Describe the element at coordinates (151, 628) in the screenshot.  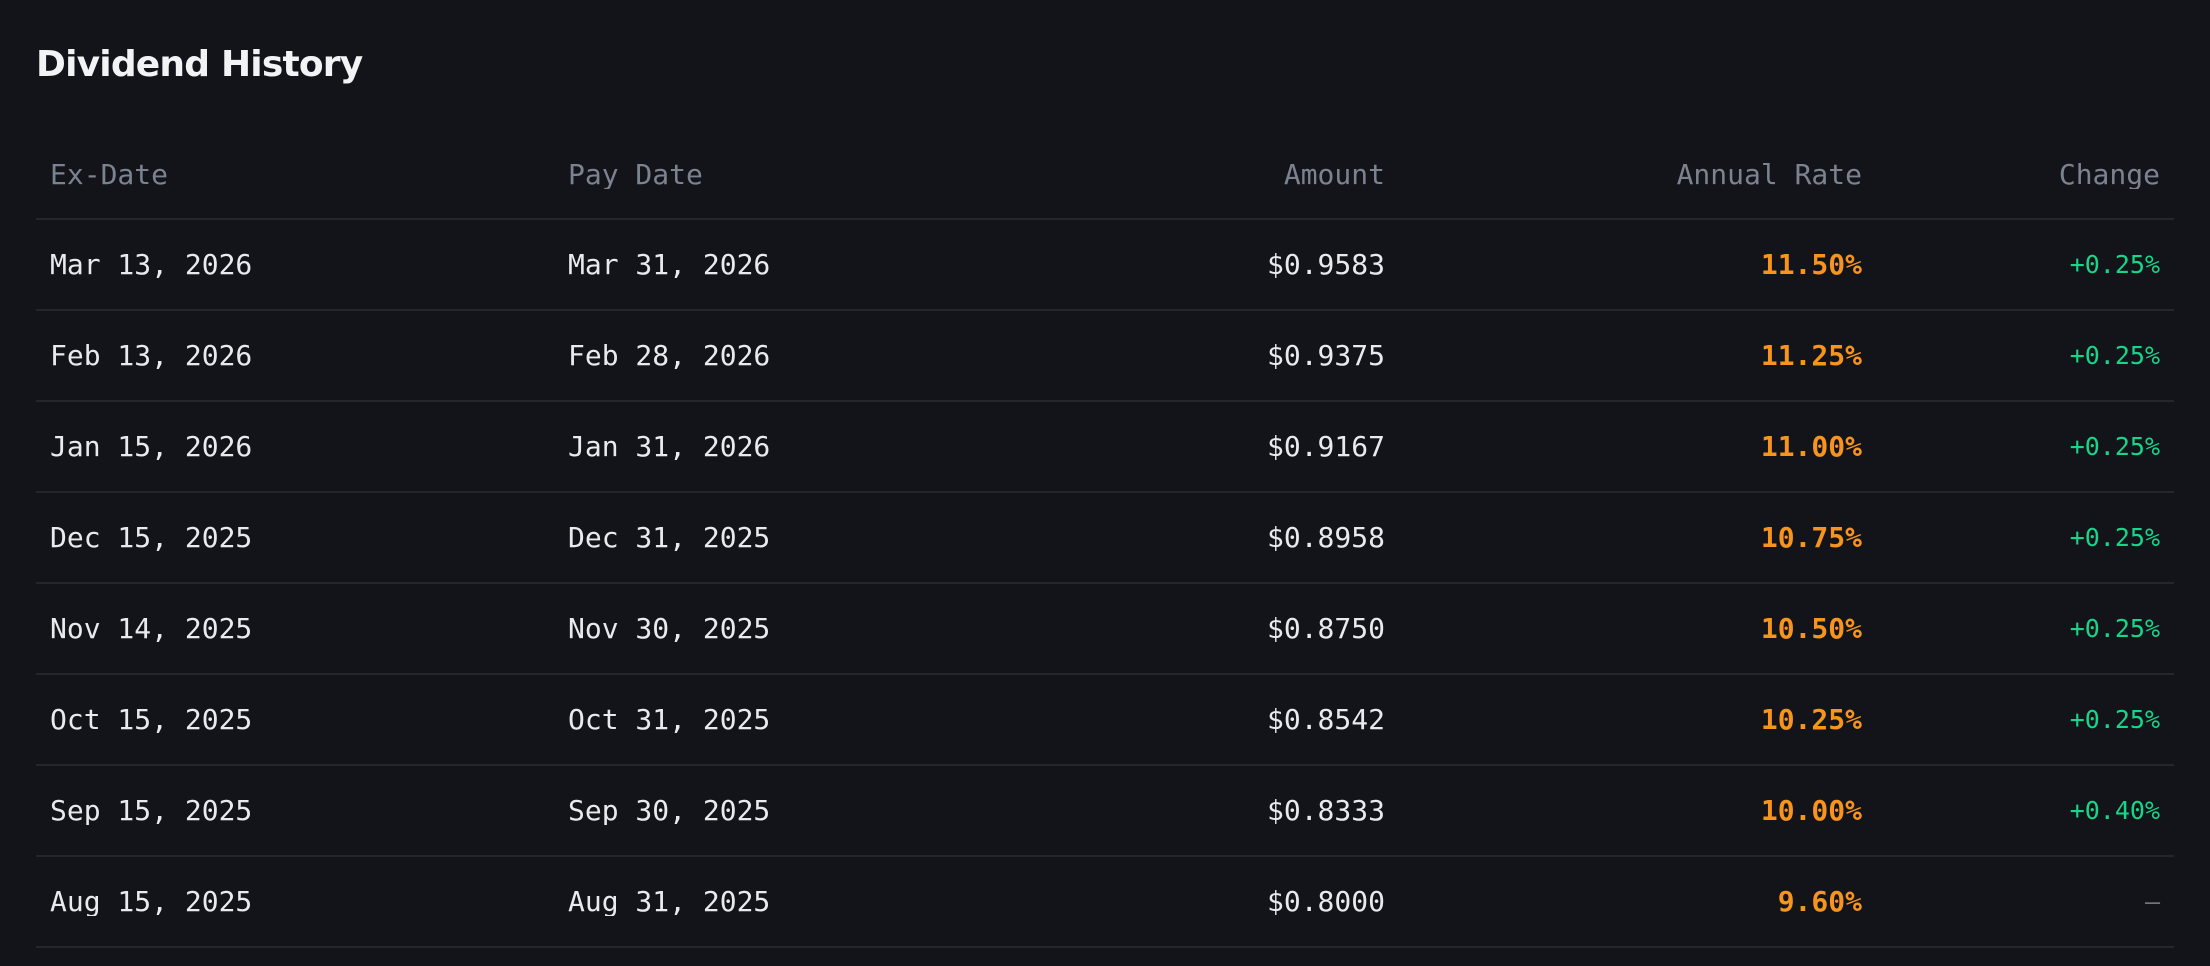
I see `cell-ex-date: Nov 14, 2025` at that location.